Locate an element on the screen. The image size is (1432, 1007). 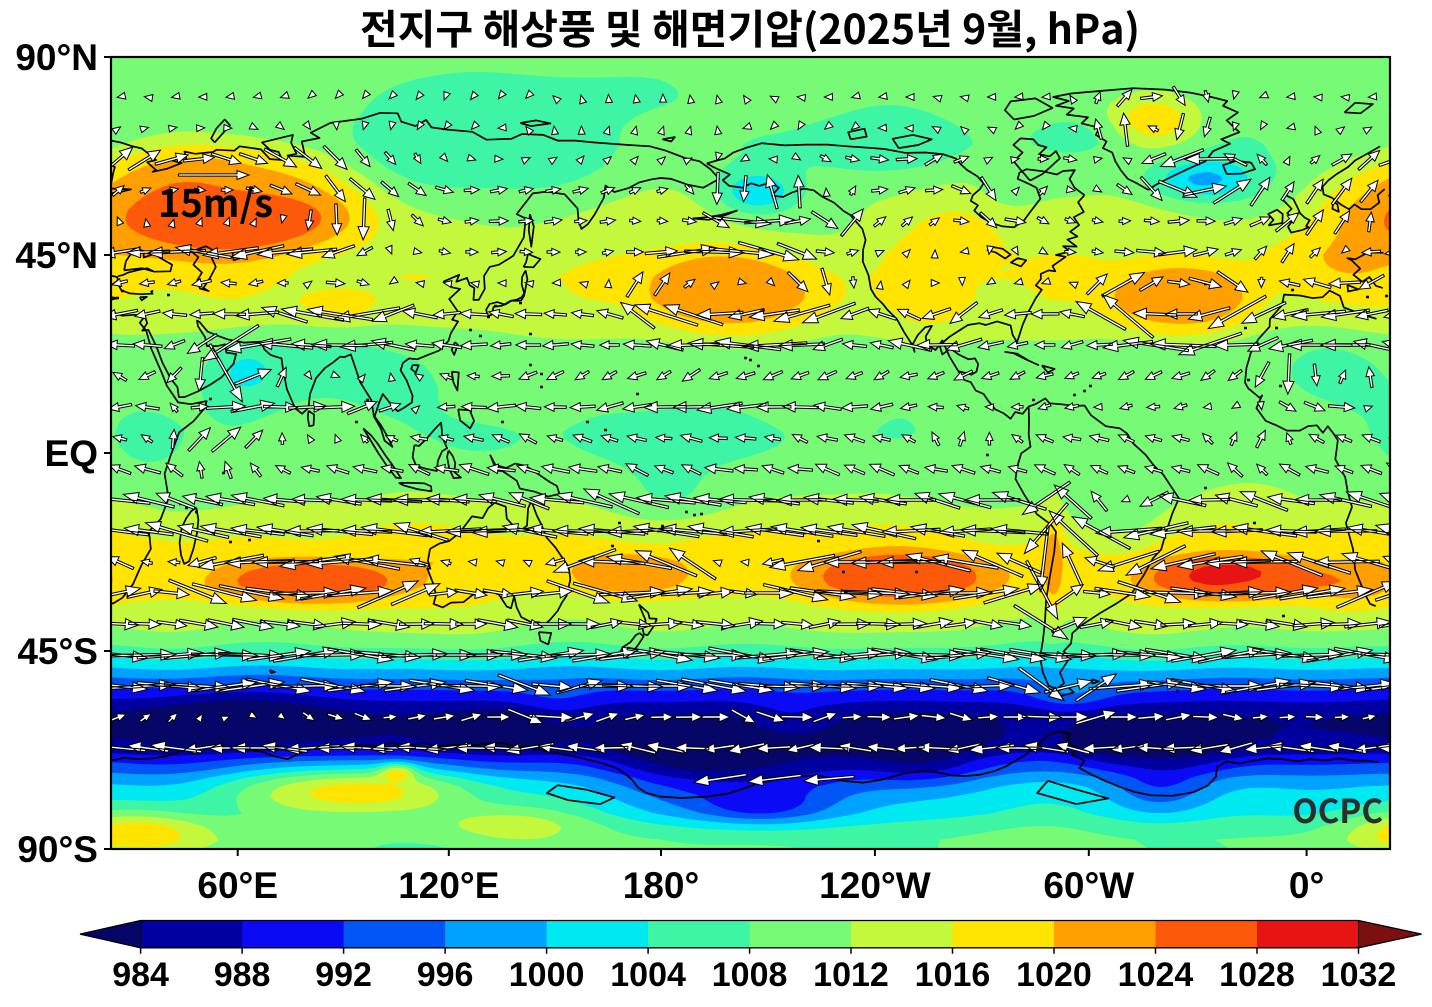
svg-text: 90°S is located at coordinates (57, 849).